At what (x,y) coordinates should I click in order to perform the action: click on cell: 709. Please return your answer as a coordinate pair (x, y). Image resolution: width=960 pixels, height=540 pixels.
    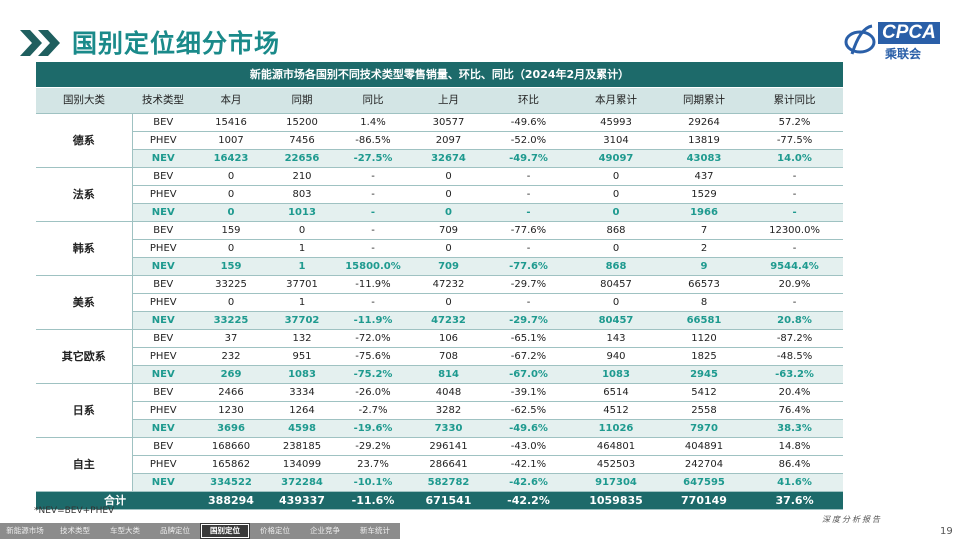
    Looking at the image, I should click on (448, 266).